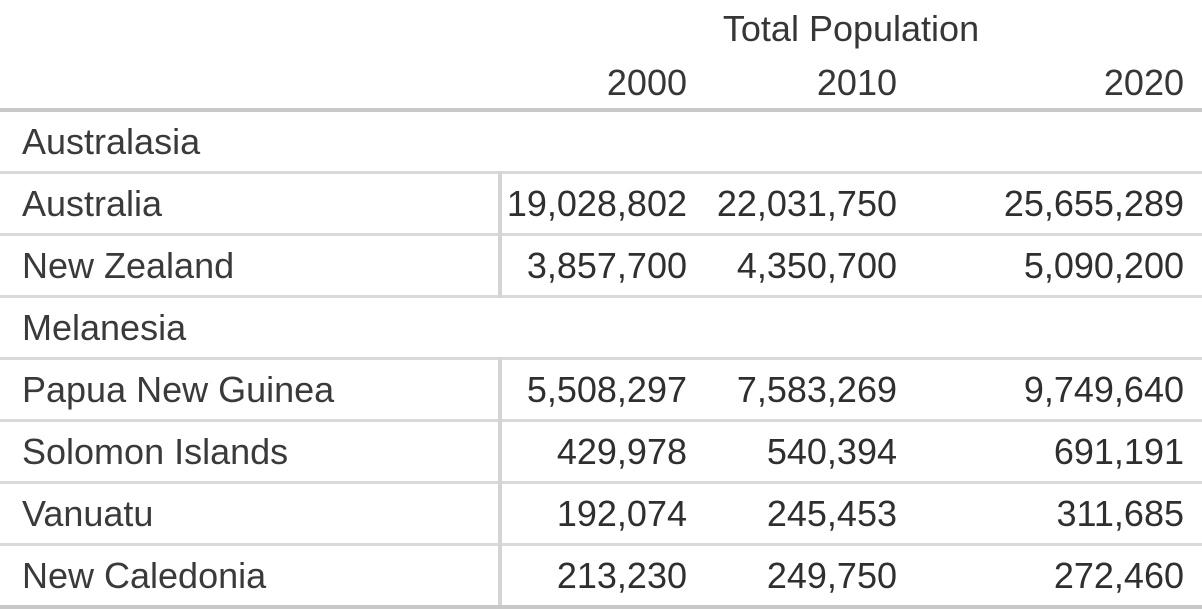 The height and width of the screenshot is (609, 1202). I want to click on value-2010: 7,583,269, so click(810, 390).